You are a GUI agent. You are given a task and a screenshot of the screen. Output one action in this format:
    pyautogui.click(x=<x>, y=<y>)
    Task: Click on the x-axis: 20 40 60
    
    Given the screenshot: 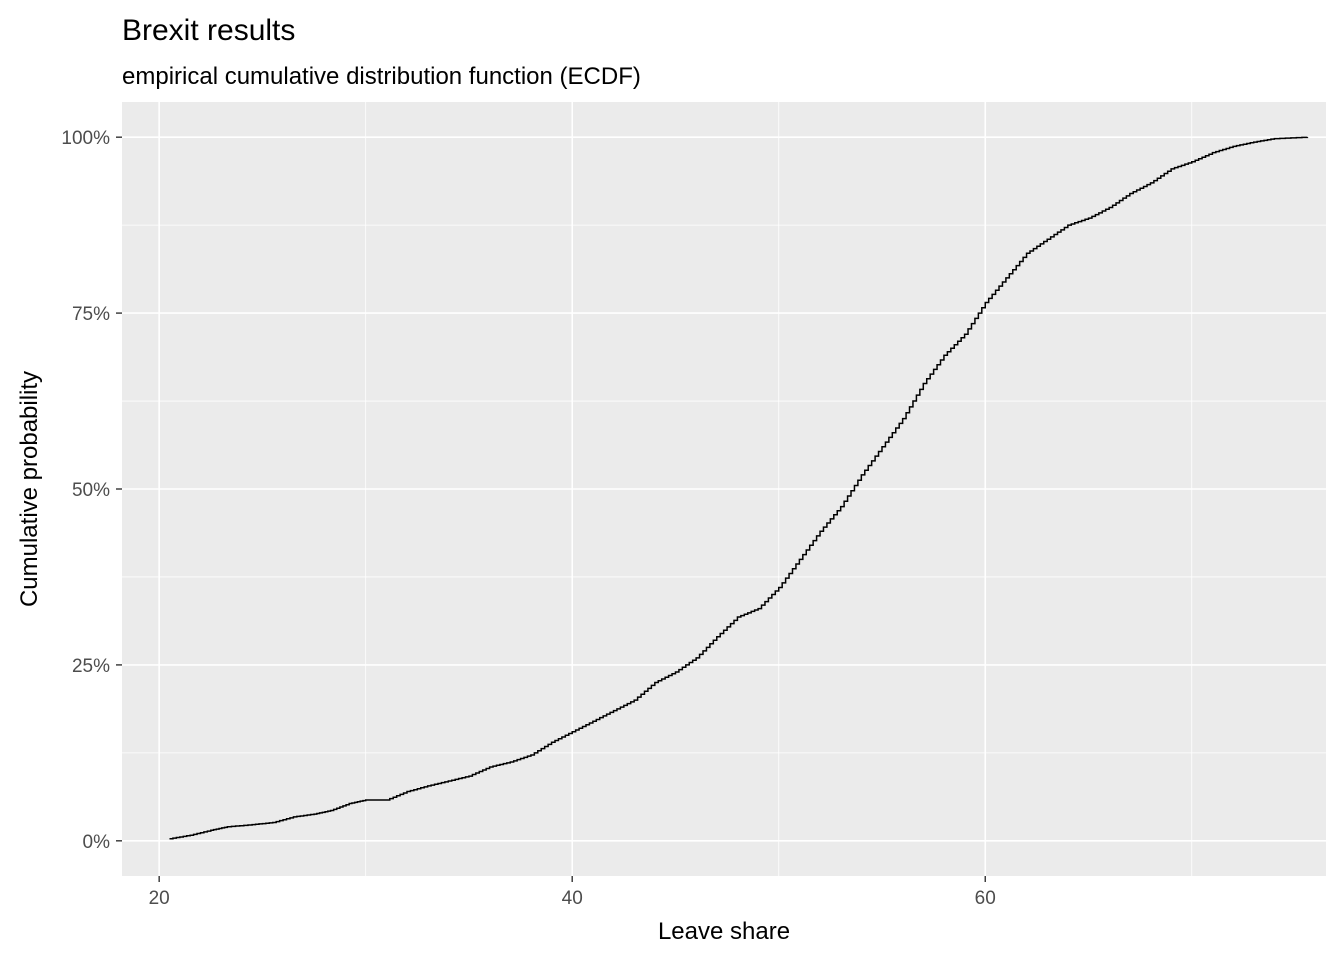 What is the action you would take?
    pyautogui.click(x=572, y=892)
    